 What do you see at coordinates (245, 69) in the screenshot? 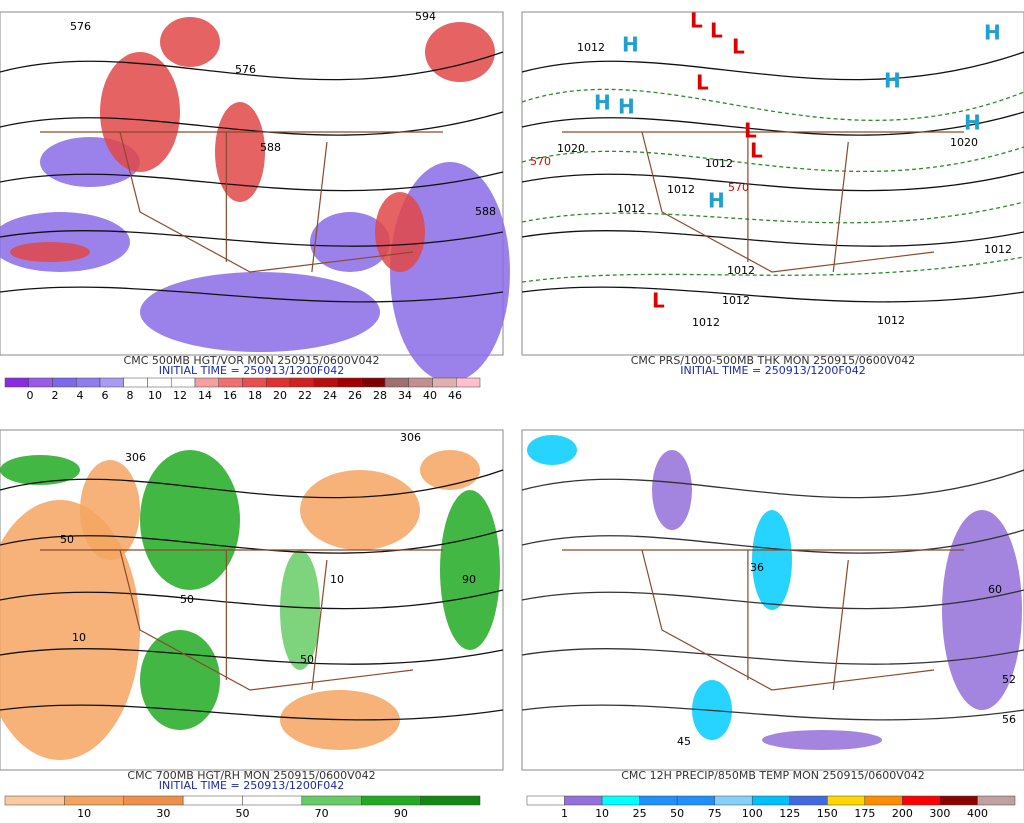
I see `contour-label: 576` at bounding box center [245, 69].